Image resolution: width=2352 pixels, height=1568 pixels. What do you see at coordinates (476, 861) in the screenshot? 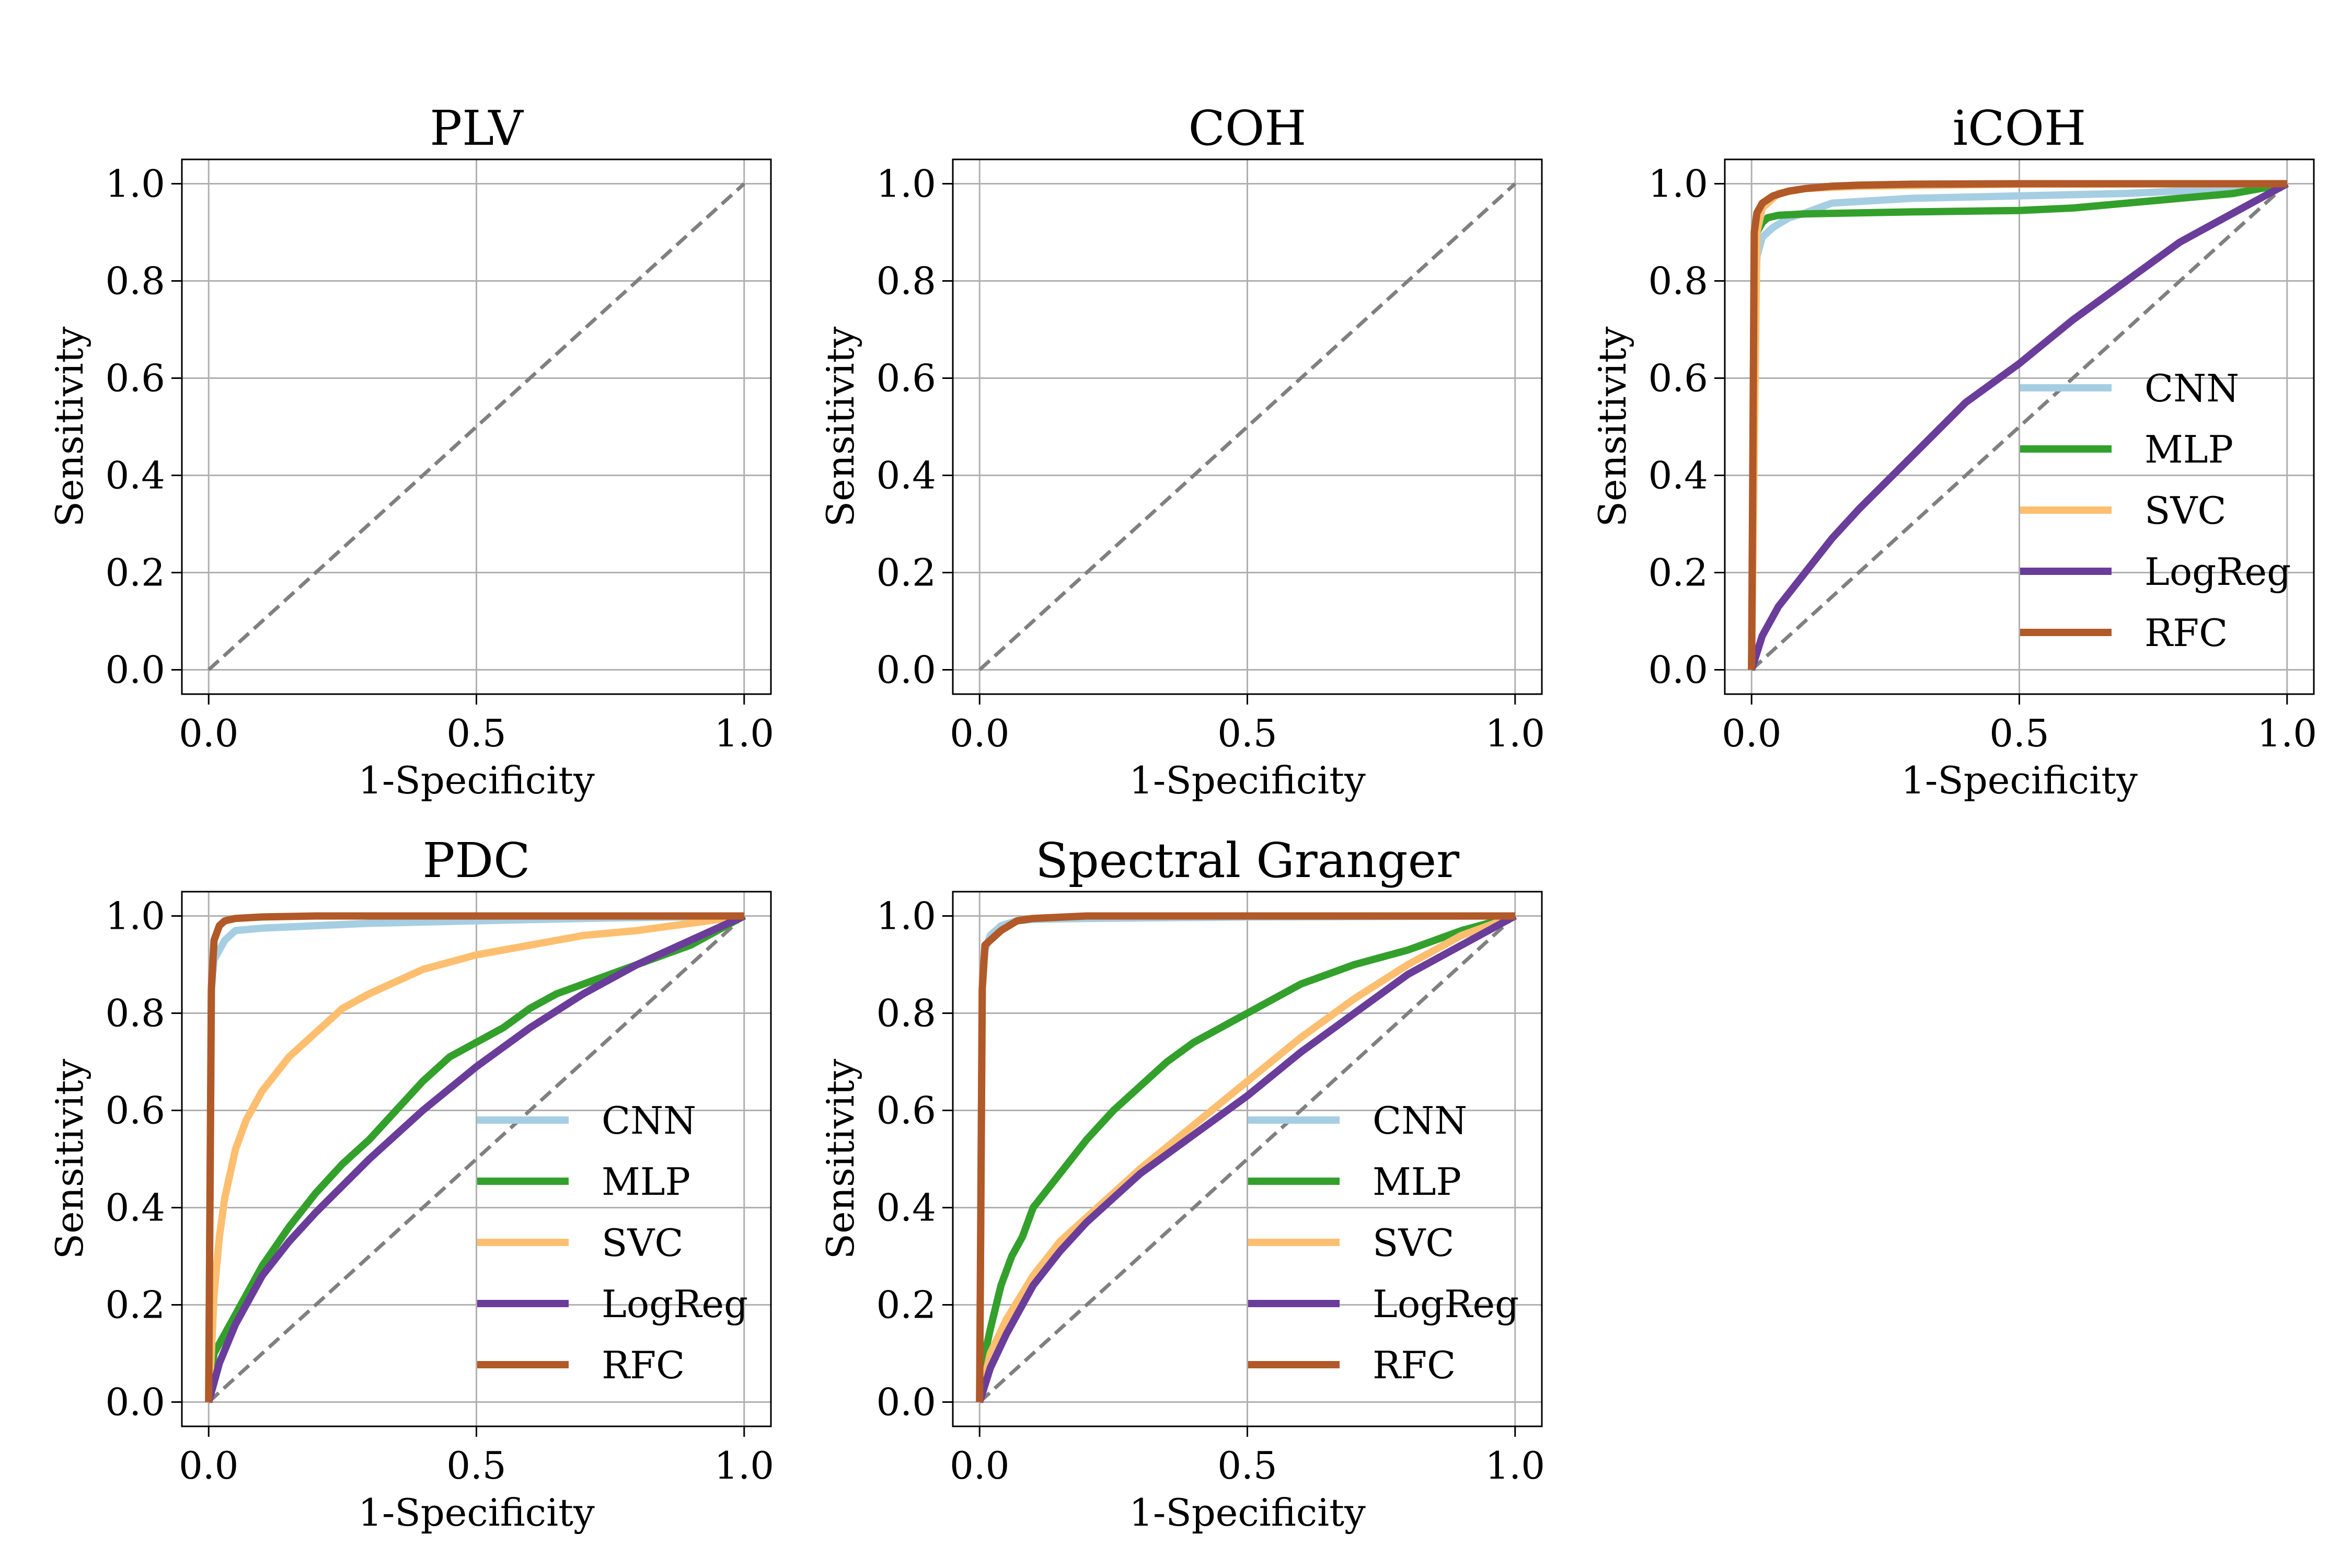
I see `chart-title: PDC` at bounding box center [476, 861].